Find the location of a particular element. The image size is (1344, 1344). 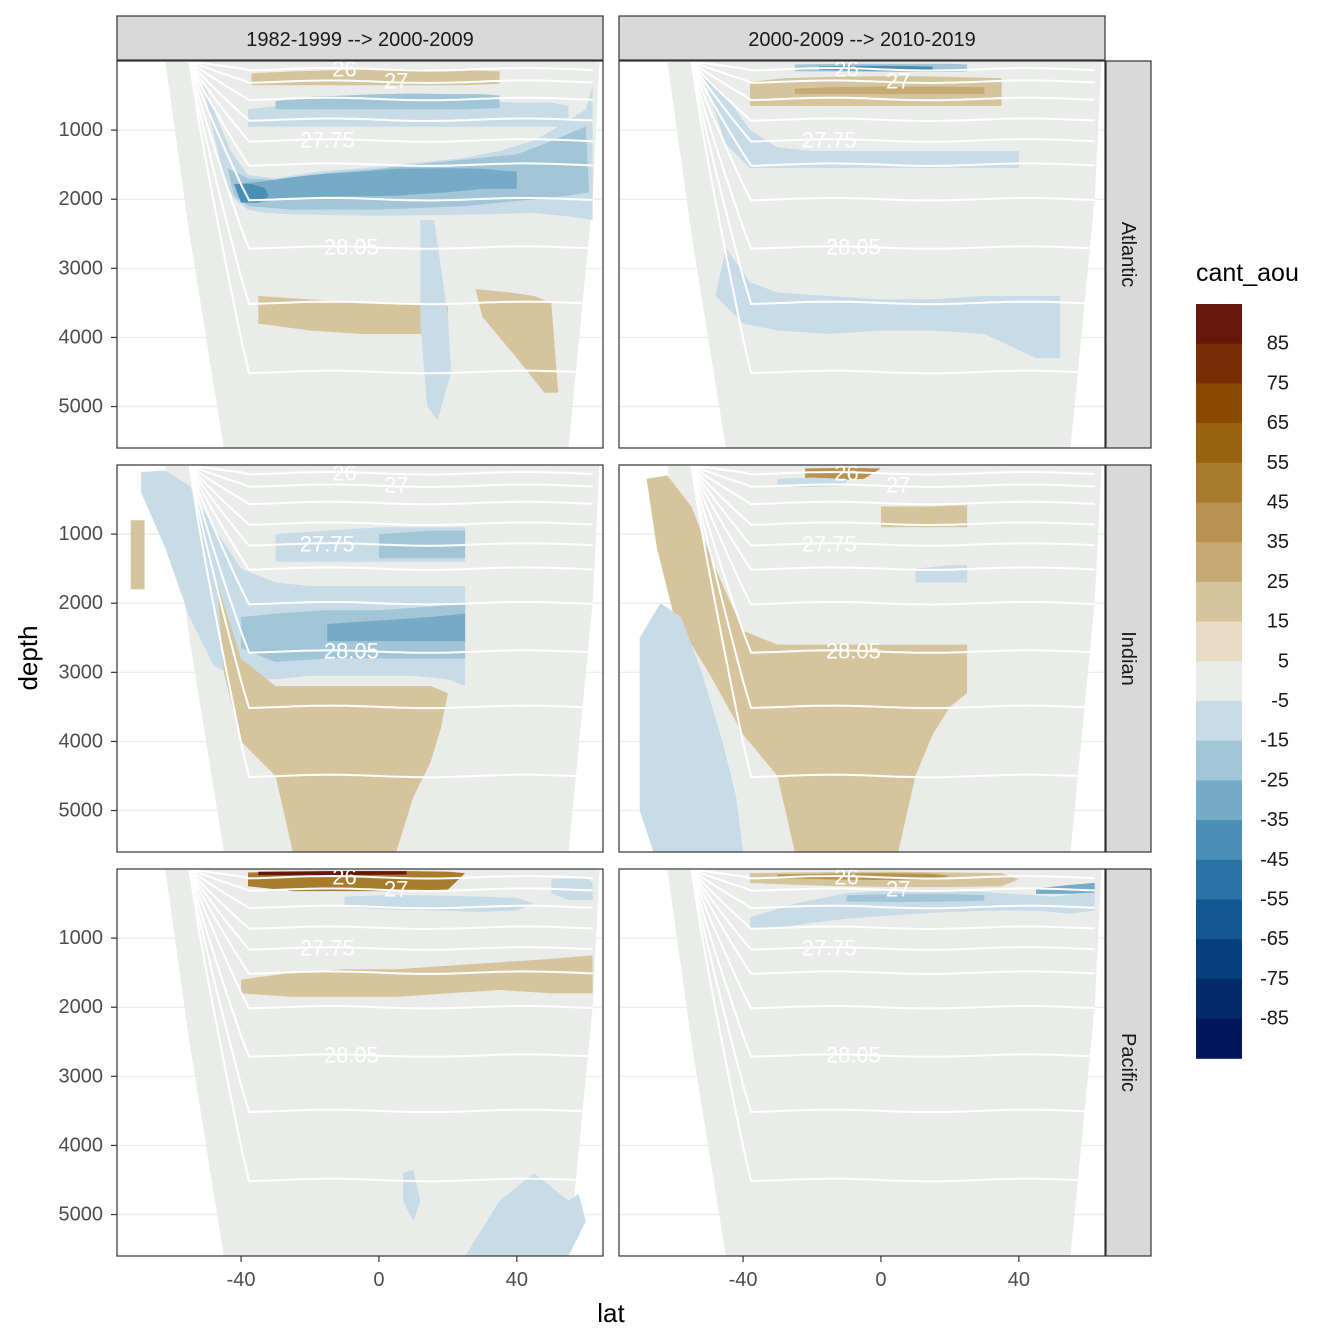

legend-label: 15 is located at coordinates (1278, 622).